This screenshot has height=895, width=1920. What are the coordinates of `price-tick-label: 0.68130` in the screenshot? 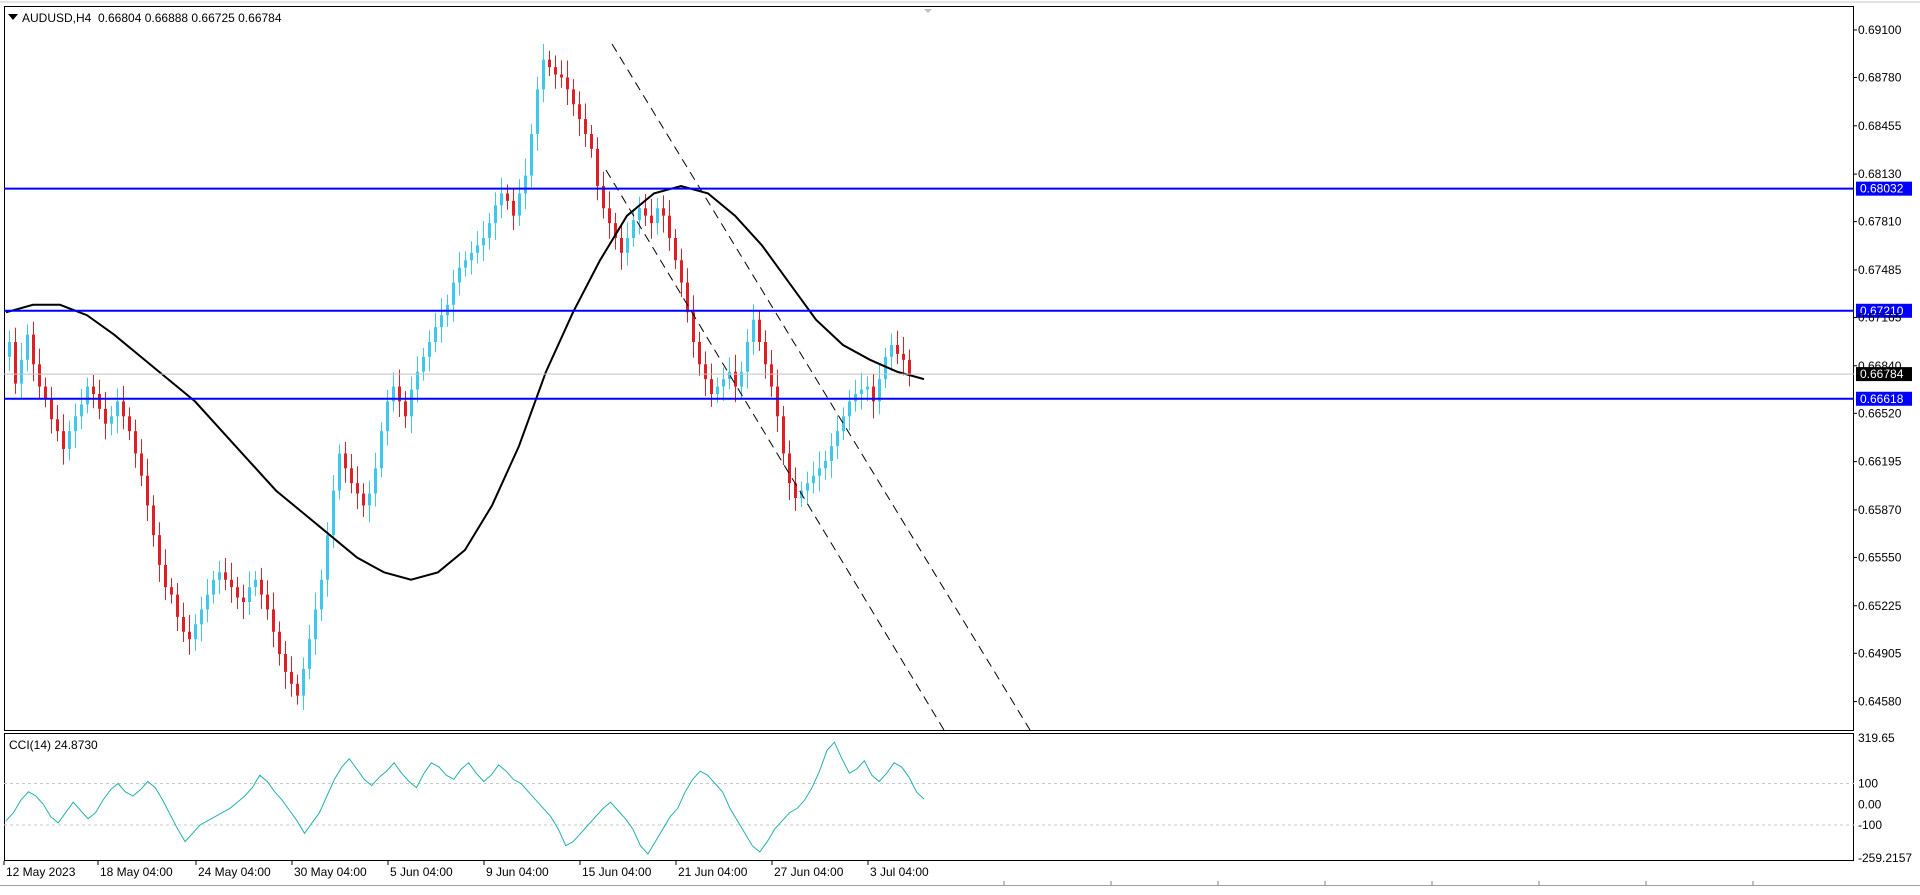 It's located at (1880, 174).